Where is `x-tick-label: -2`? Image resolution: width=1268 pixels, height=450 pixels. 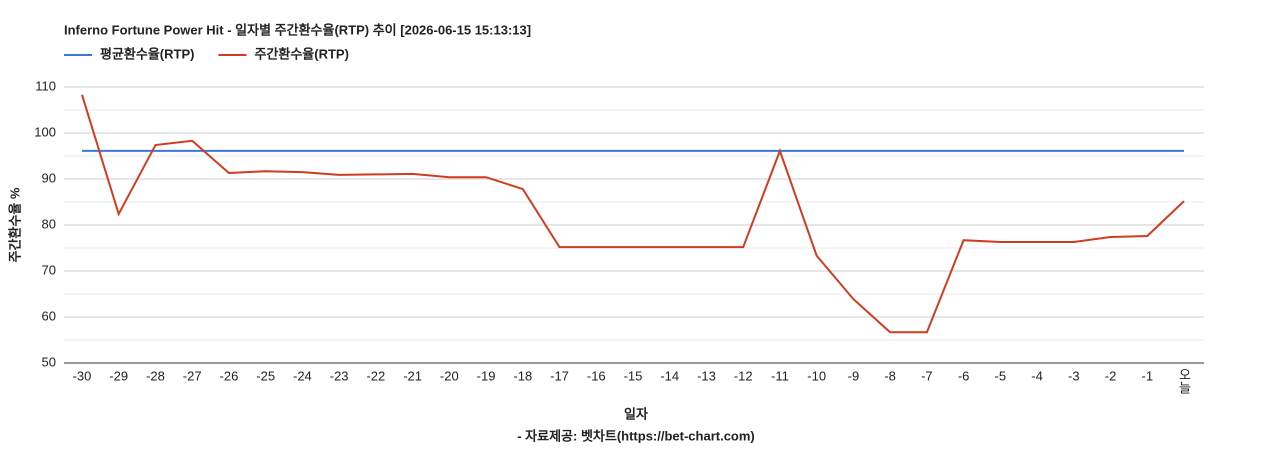
x-tick-label: -2 is located at coordinates (1111, 375).